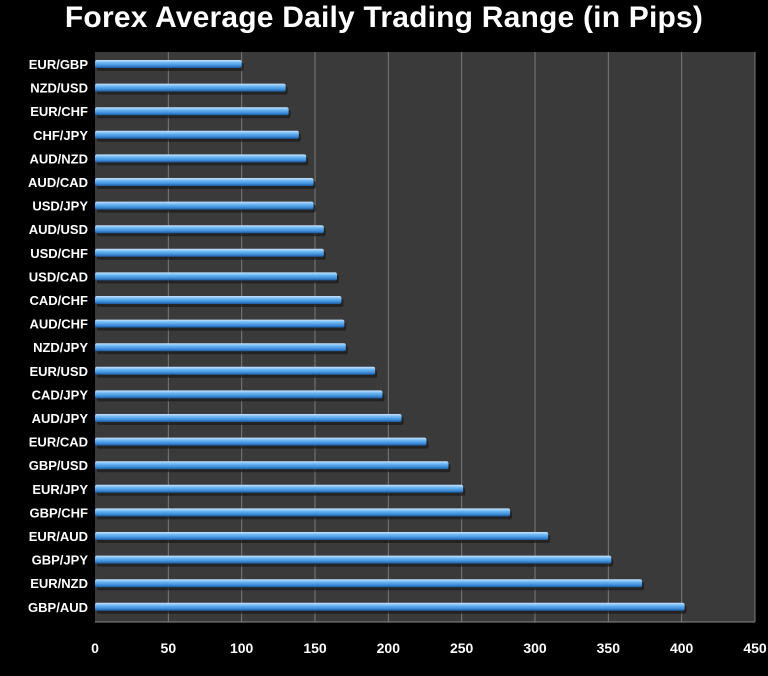 This screenshot has height=676, width=768. I want to click on category-label: USD/JPY, so click(60, 206).